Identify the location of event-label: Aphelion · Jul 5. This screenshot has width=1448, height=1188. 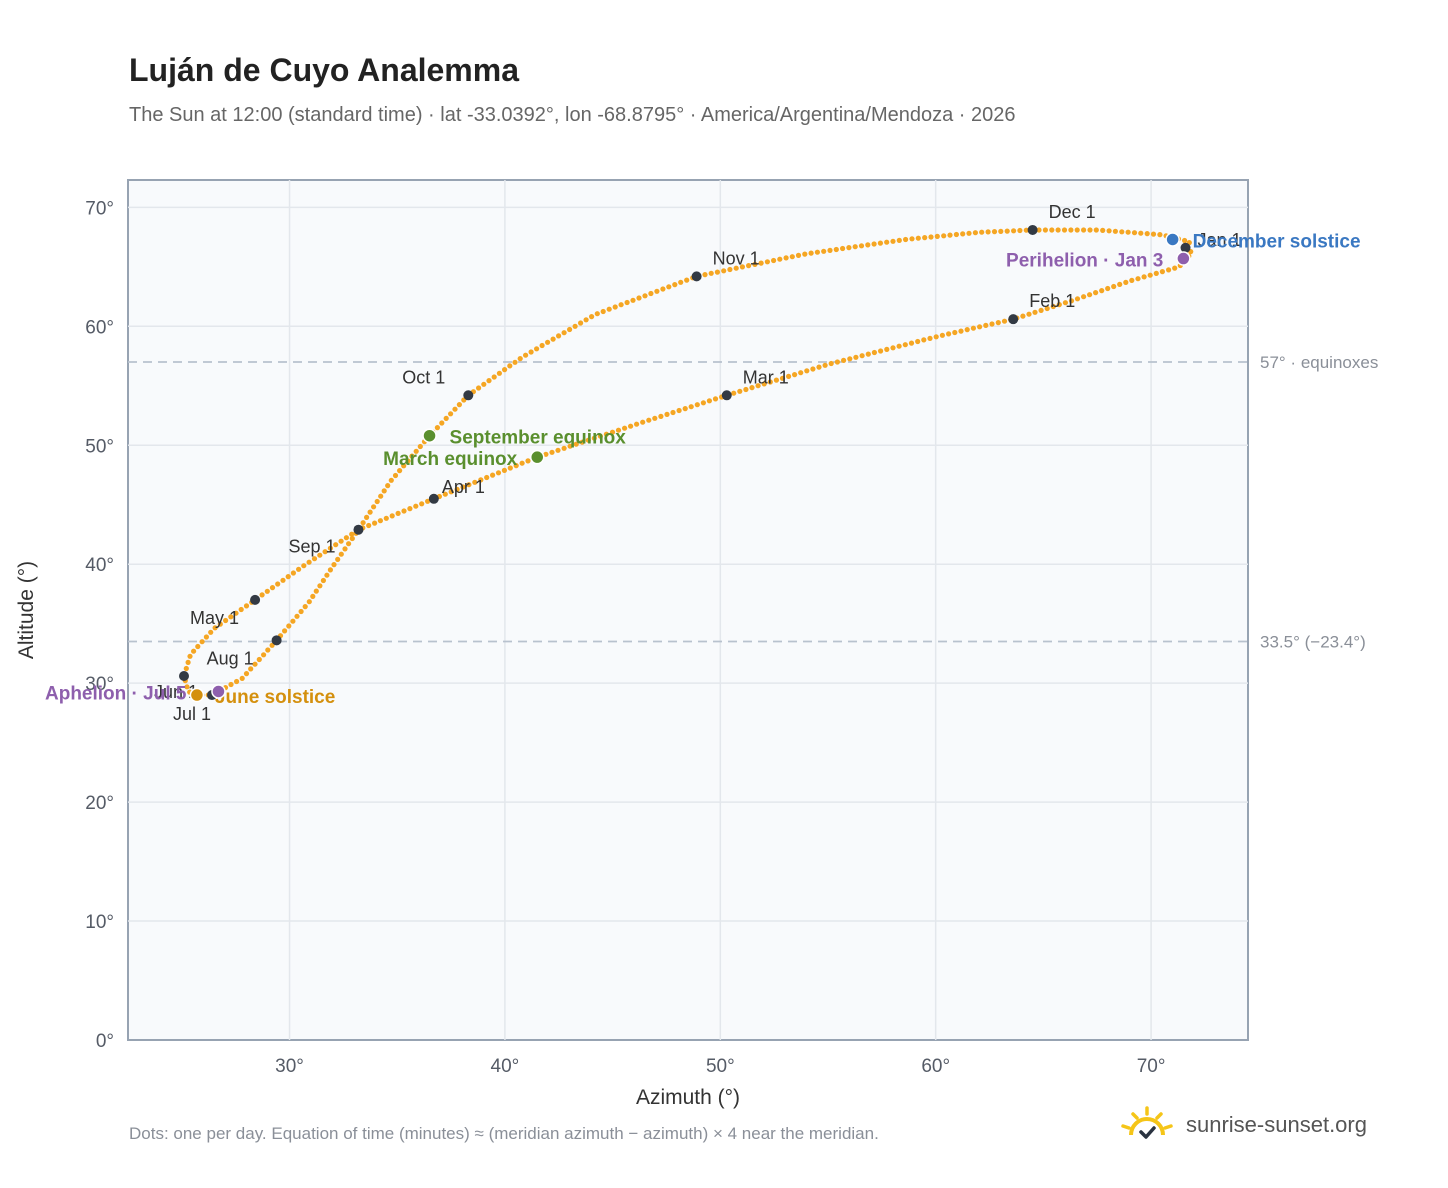
(116, 693).